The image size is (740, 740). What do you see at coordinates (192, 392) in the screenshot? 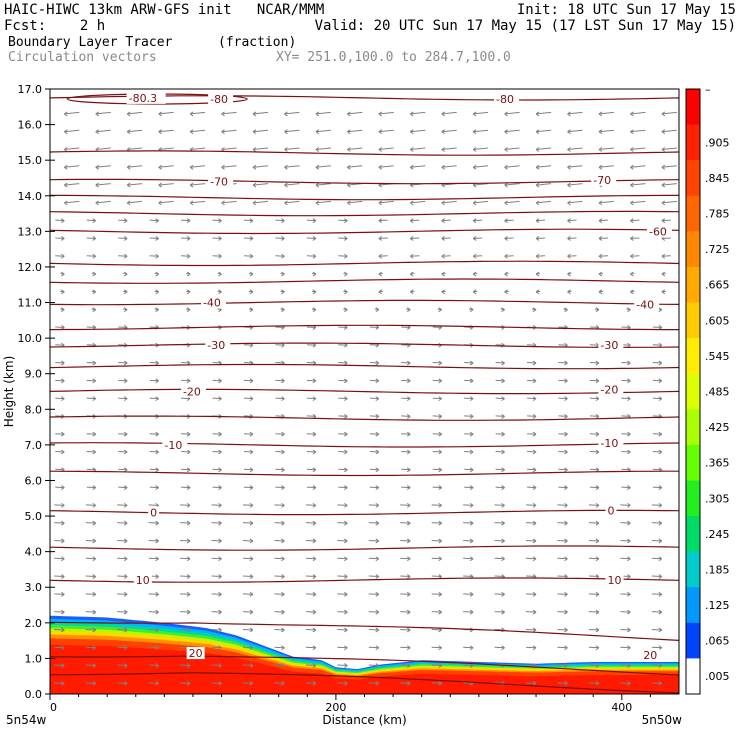
I see `contour-label: -20` at bounding box center [192, 392].